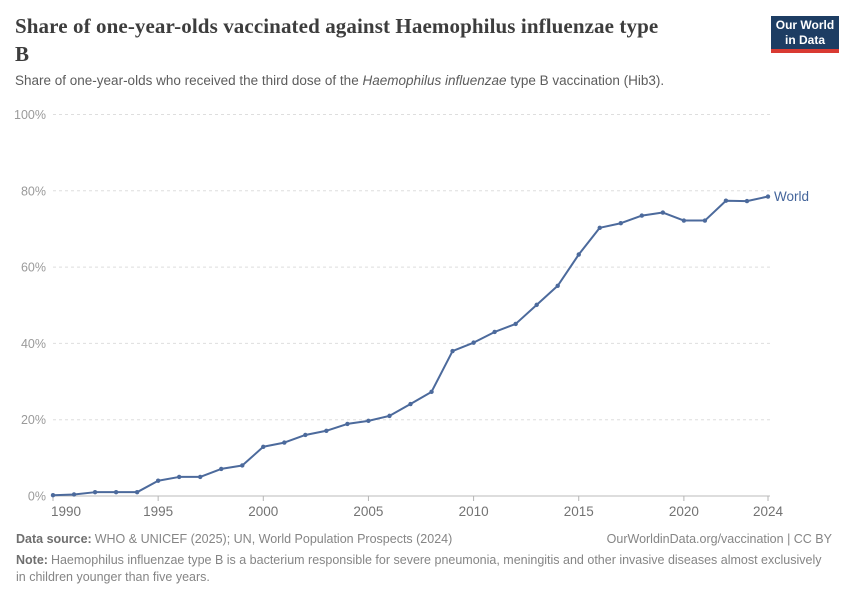 The width and height of the screenshot is (850, 600). Describe the element at coordinates (22, 53) in the screenshot. I see `page-title-line2: B` at that location.